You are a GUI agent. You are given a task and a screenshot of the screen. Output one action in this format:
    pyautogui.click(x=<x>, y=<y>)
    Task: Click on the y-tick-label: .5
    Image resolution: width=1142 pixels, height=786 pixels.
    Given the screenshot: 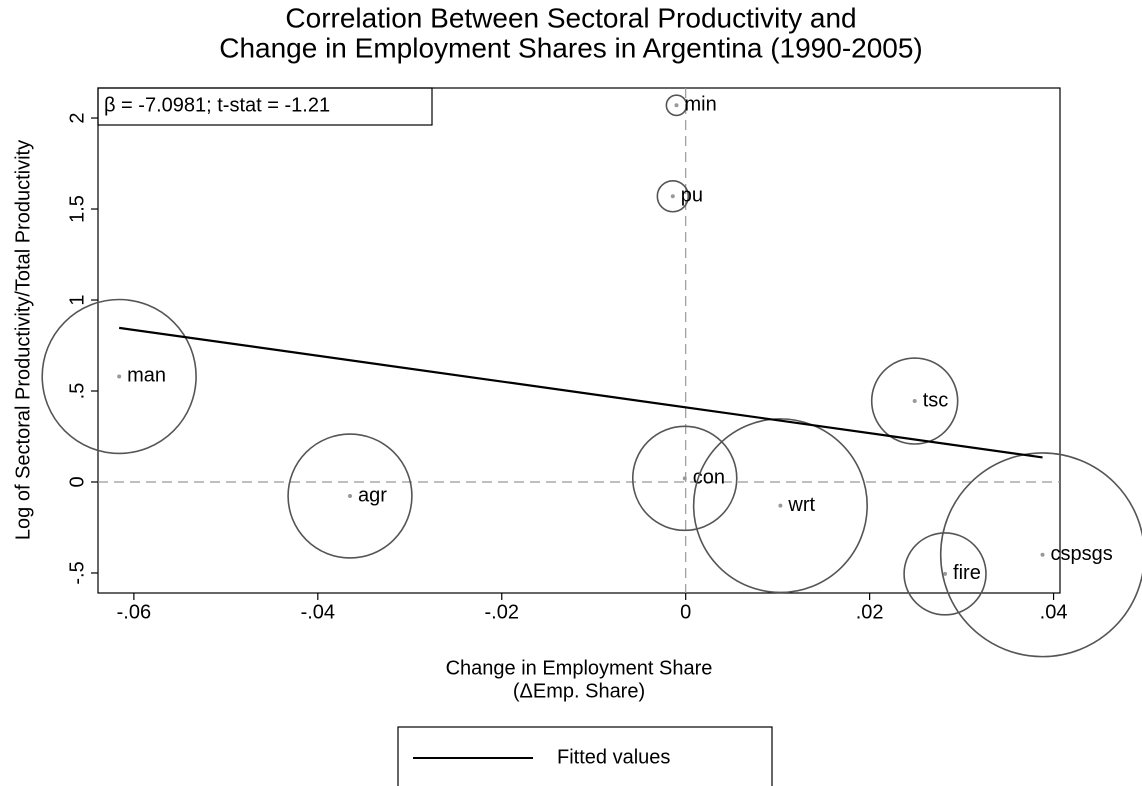 What is the action you would take?
    pyautogui.click(x=77, y=391)
    